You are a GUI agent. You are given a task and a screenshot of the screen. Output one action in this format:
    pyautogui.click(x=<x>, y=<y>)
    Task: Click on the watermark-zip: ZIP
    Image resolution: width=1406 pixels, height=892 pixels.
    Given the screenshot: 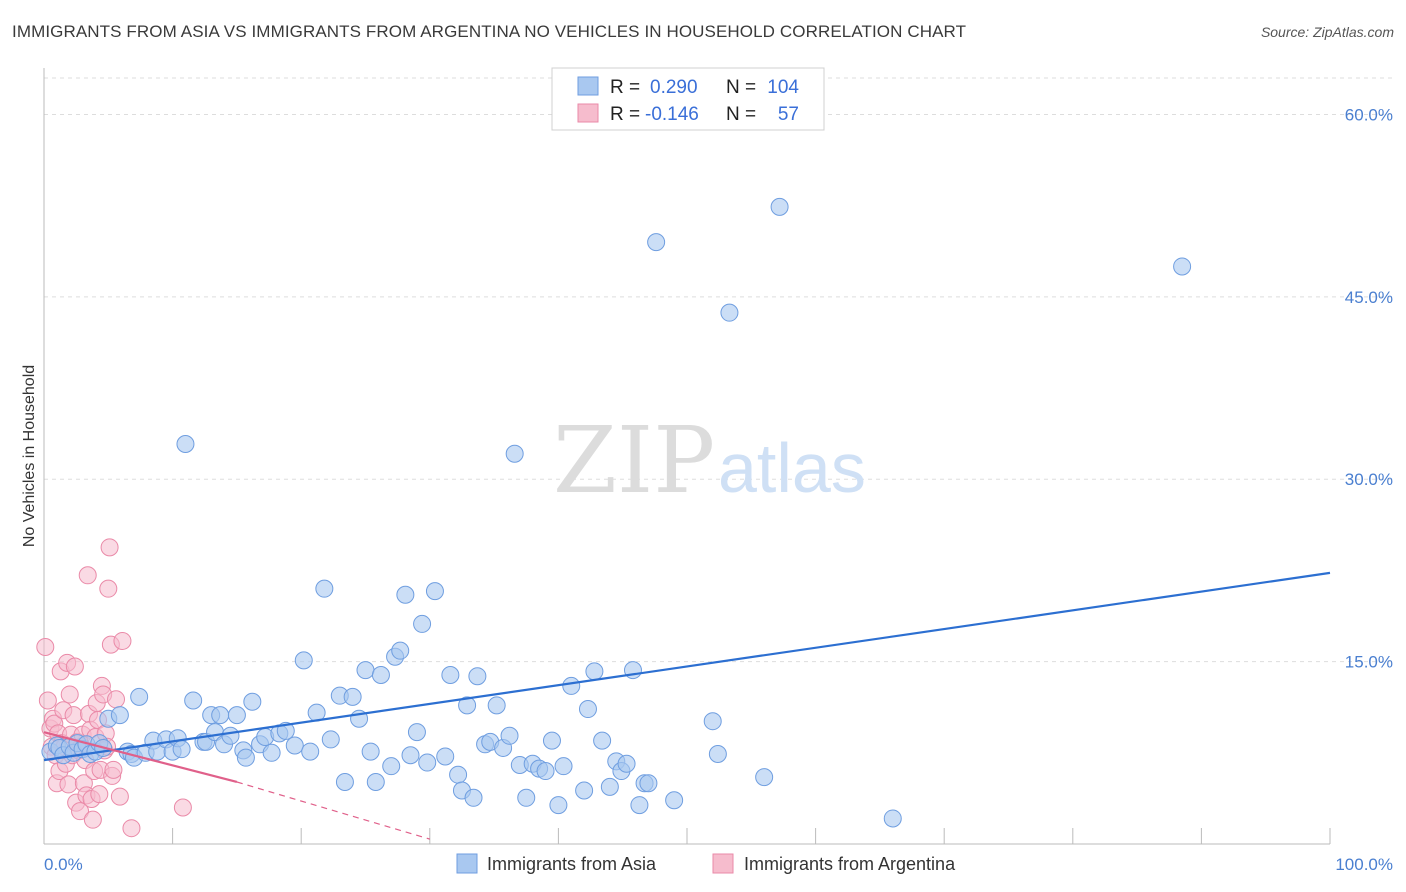 What is the action you would take?
    pyautogui.click(x=634, y=460)
    